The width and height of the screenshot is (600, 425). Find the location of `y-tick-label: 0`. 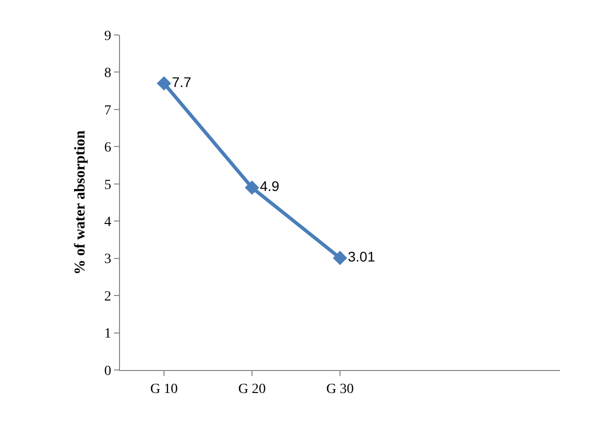

y-tick-label: 0 is located at coordinates (108, 371).